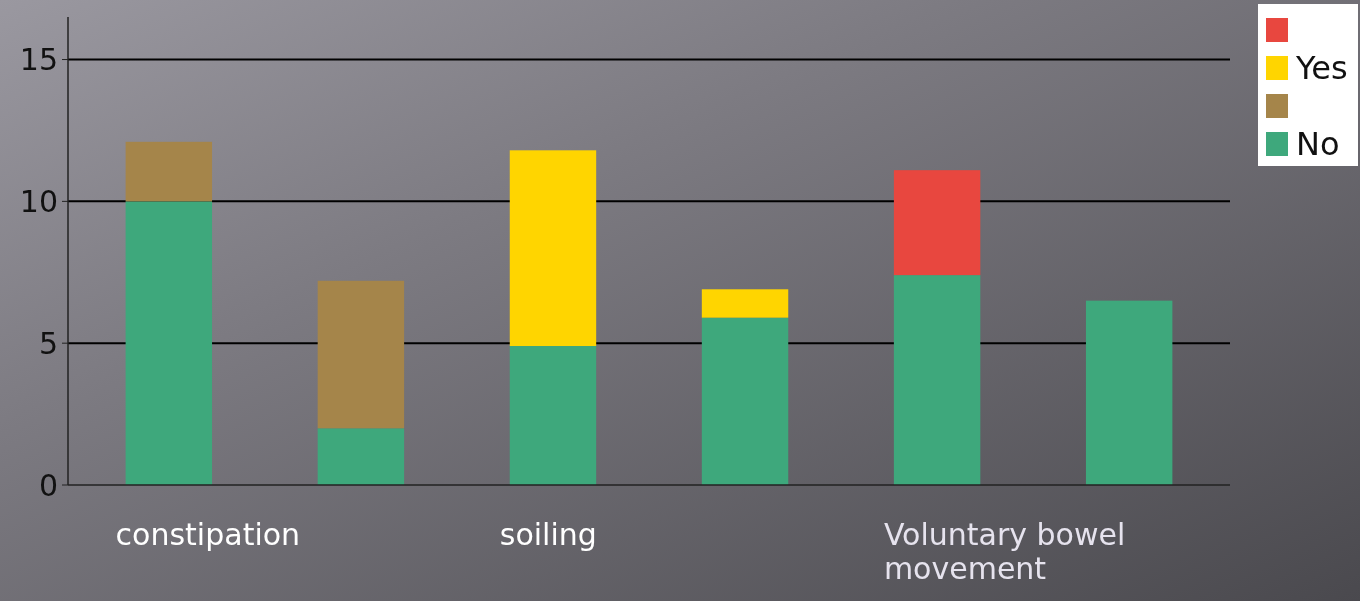 The height and width of the screenshot is (601, 1360). Describe the element at coordinates (208, 534) in the screenshot. I see `x-tick-label: constipation` at that location.